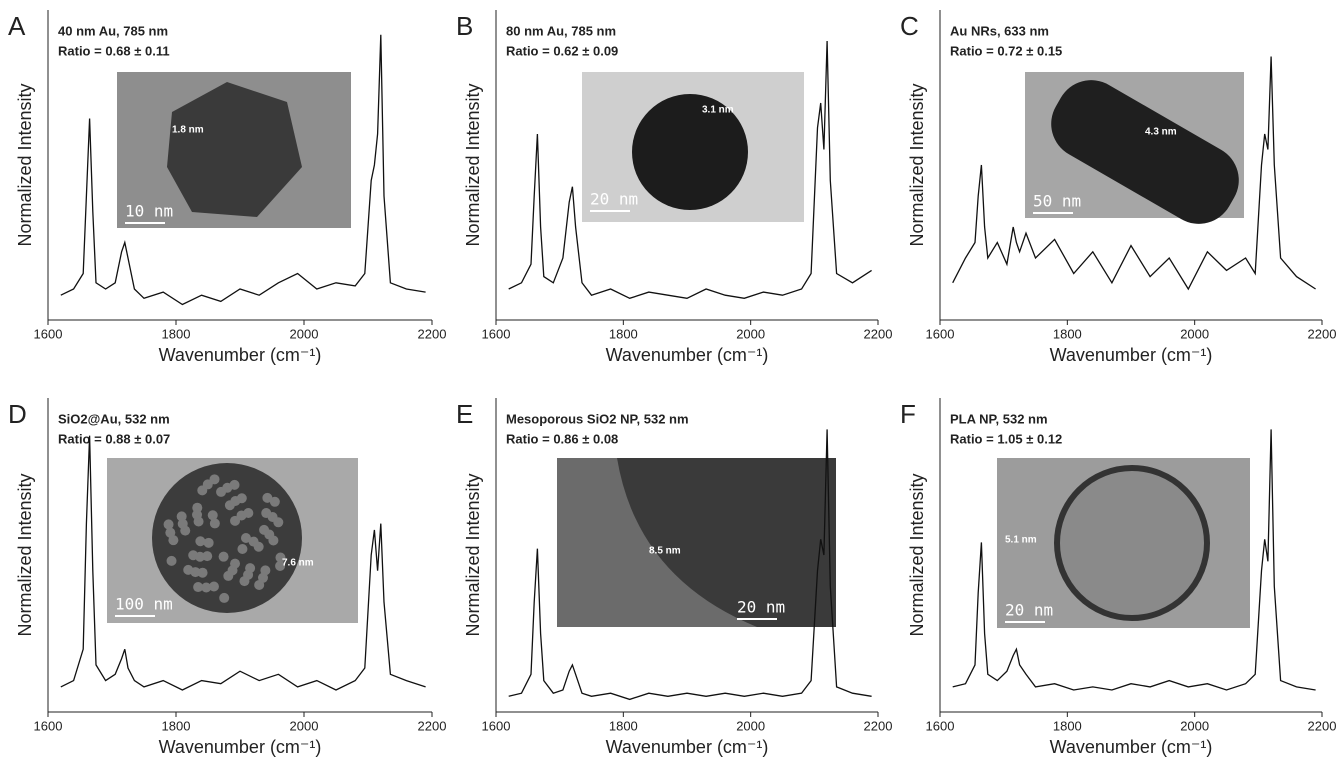 The width and height of the screenshot is (1344, 773). What do you see at coordinates (114, 438) in the screenshot?
I see `panel-subtitle: Ratio = 0.88 ± 0.07` at bounding box center [114, 438].